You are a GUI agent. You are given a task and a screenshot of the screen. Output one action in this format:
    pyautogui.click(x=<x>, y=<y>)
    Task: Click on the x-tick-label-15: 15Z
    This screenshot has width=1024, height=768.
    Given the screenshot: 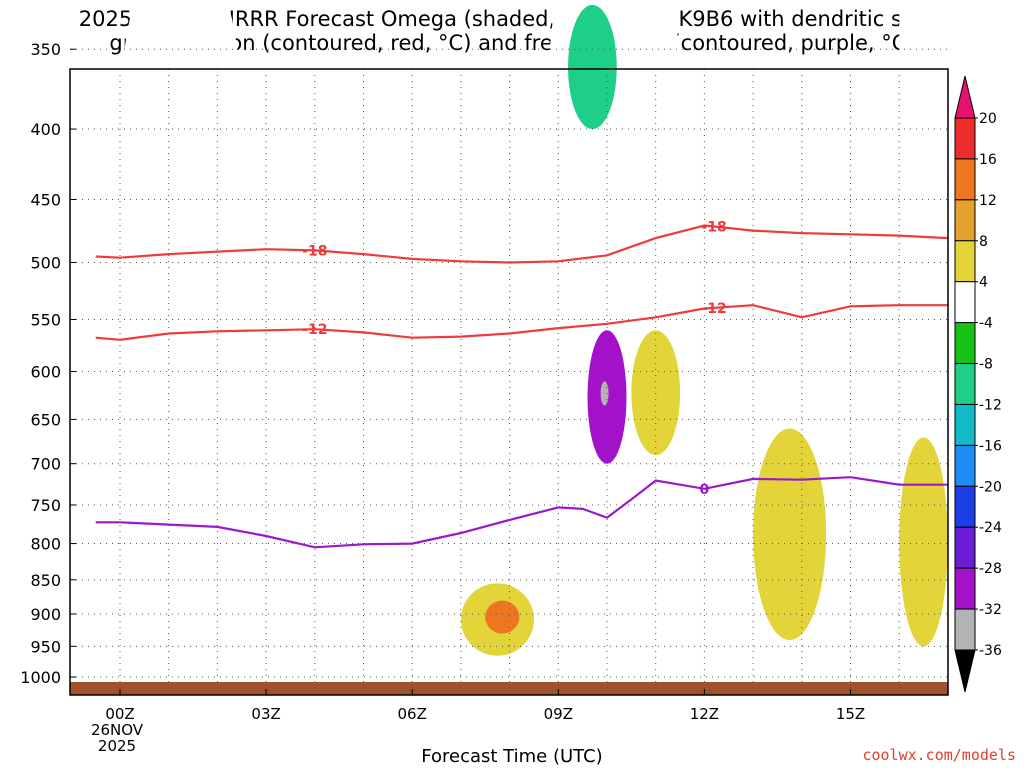 What is the action you would take?
    pyautogui.click(x=850, y=714)
    